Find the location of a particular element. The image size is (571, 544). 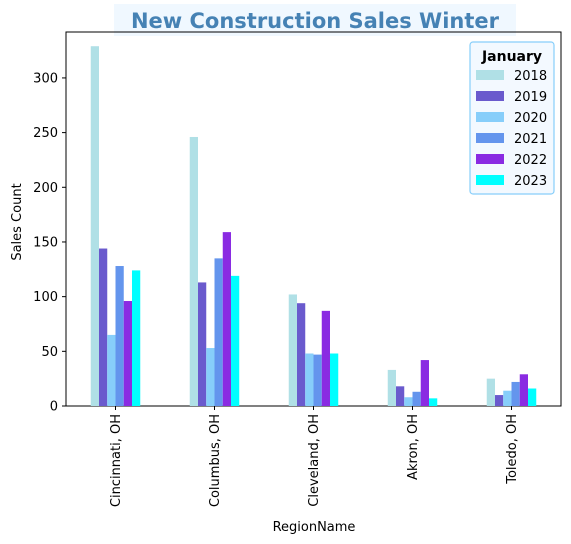

x-tick-label: Toledo, OH is located at coordinates (512, 449).